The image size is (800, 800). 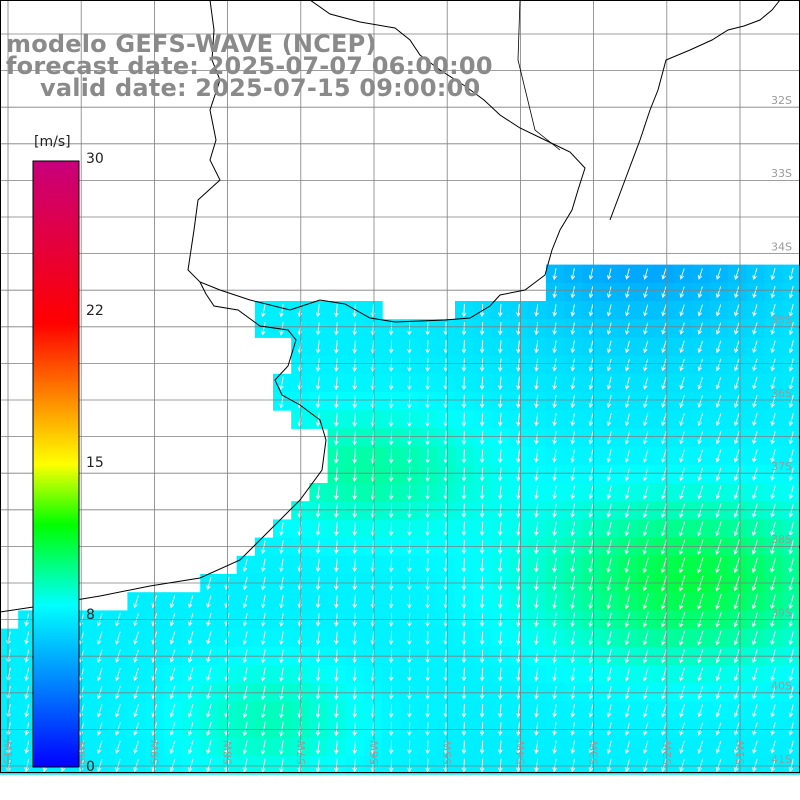 What do you see at coordinates (781, 686) in the screenshot?
I see `latitude-label: 40S` at bounding box center [781, 686].